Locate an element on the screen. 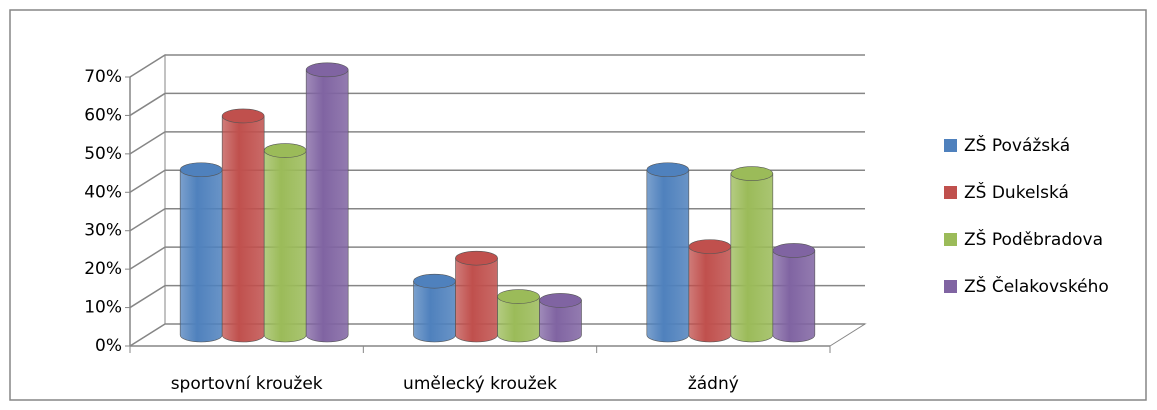 Image resolution: width=1157 pixels, height=410 pixels. x-tick-label: umělecký kroužek is located at coordinates (480, 384).